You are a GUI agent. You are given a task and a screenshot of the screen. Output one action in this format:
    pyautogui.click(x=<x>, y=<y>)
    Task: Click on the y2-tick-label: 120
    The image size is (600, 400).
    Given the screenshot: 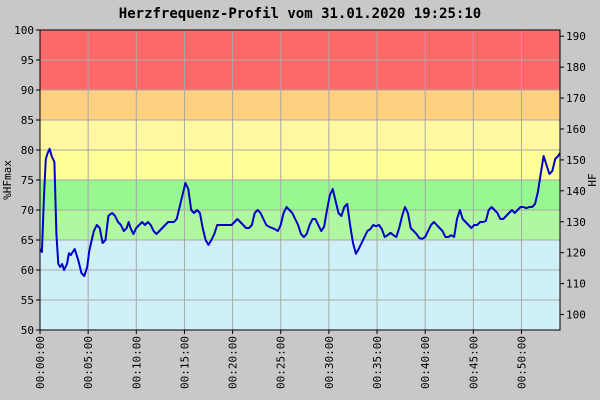 What is the action you would take?
    pyautogui.click(x=576, y=253)
    